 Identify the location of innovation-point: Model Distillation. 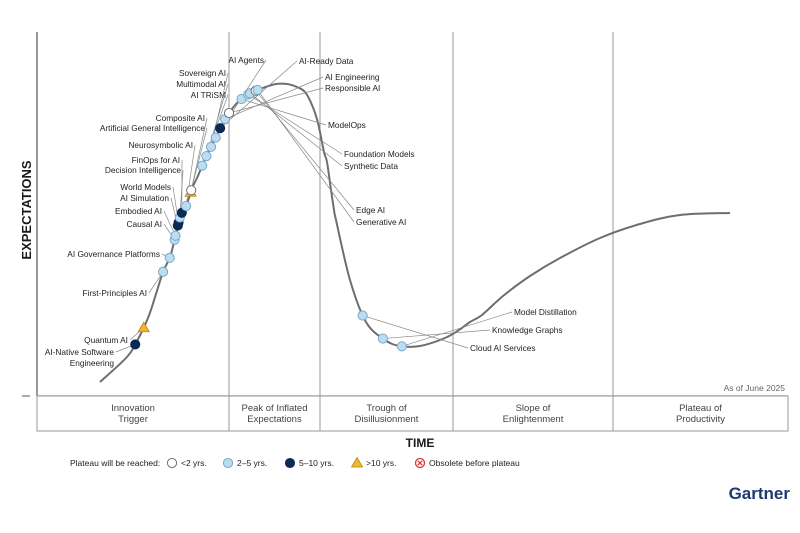
(486, 329).